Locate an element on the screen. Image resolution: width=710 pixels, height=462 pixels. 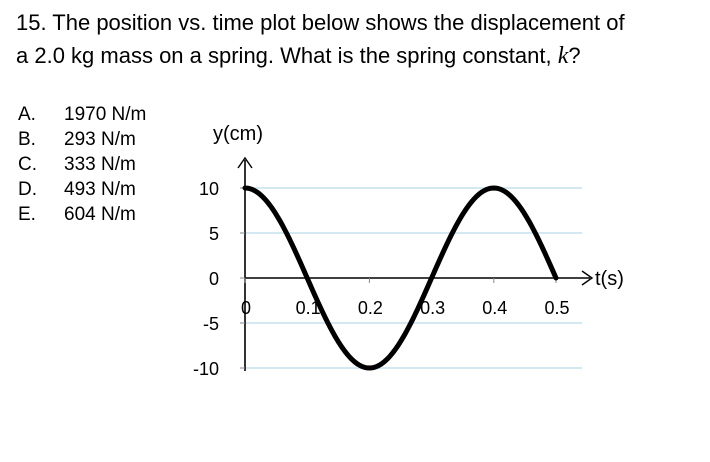
x-tick-label: 0.2 is located at coordinates (370, 308).